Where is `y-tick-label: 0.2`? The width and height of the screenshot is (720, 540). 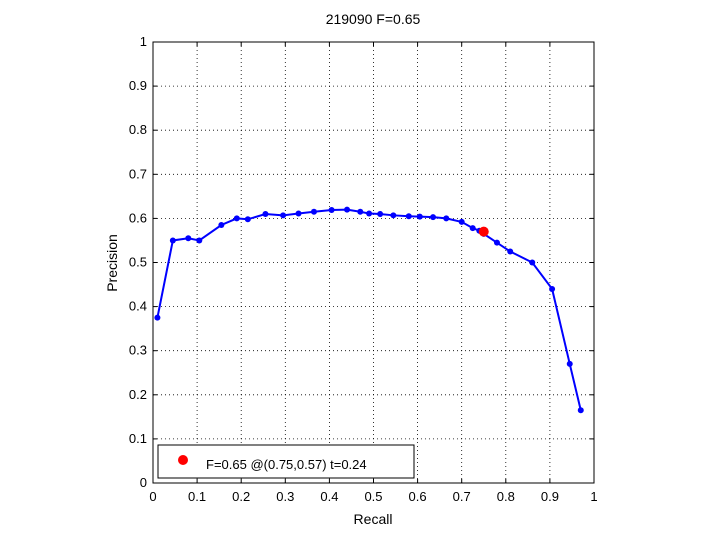
y-tick-label: 0.2 is located at coordinates (138, 394).